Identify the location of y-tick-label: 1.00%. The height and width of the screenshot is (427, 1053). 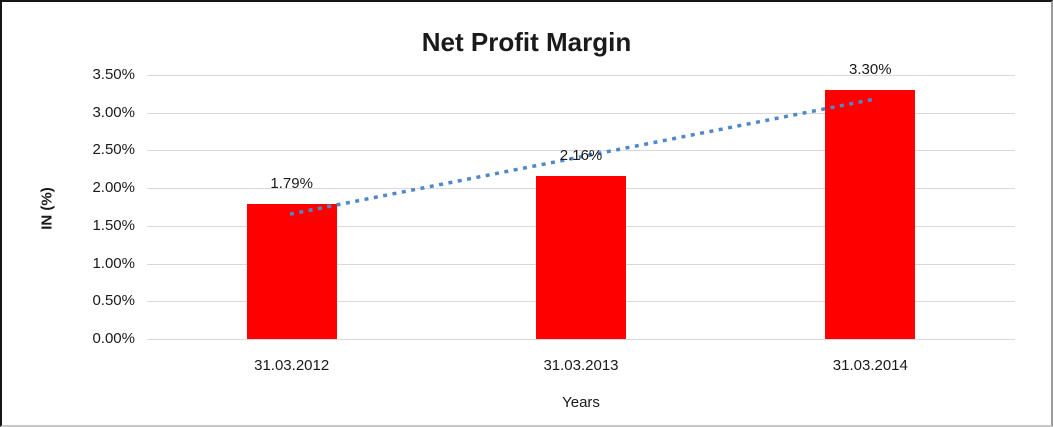
(113, 263).